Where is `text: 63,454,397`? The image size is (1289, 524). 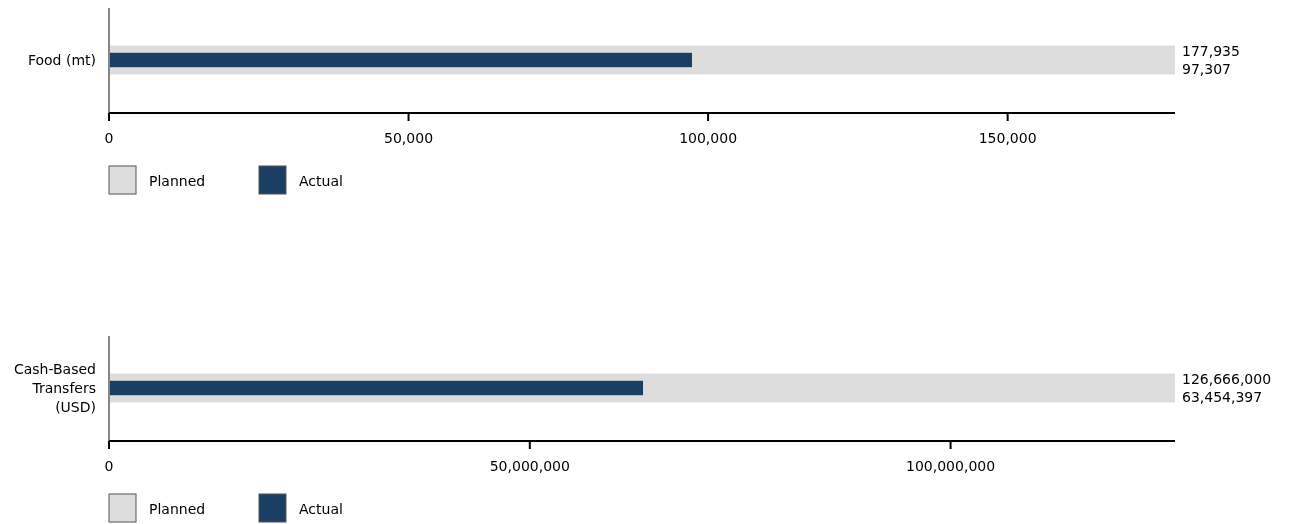 text: 63,454,397 is located at coordinates (1222, 397).